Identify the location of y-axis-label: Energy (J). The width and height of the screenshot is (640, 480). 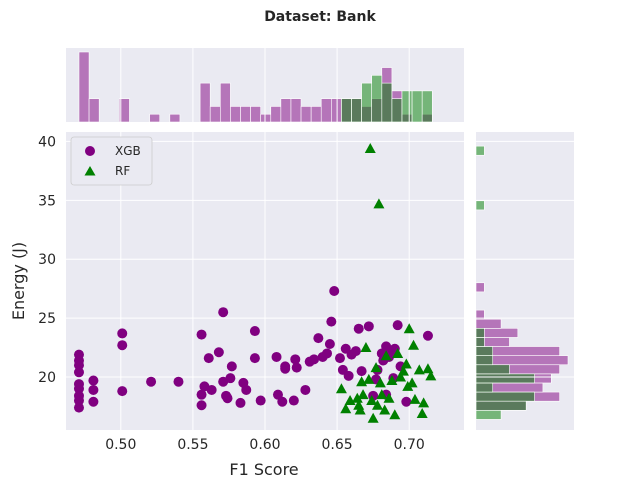
(18, 281).